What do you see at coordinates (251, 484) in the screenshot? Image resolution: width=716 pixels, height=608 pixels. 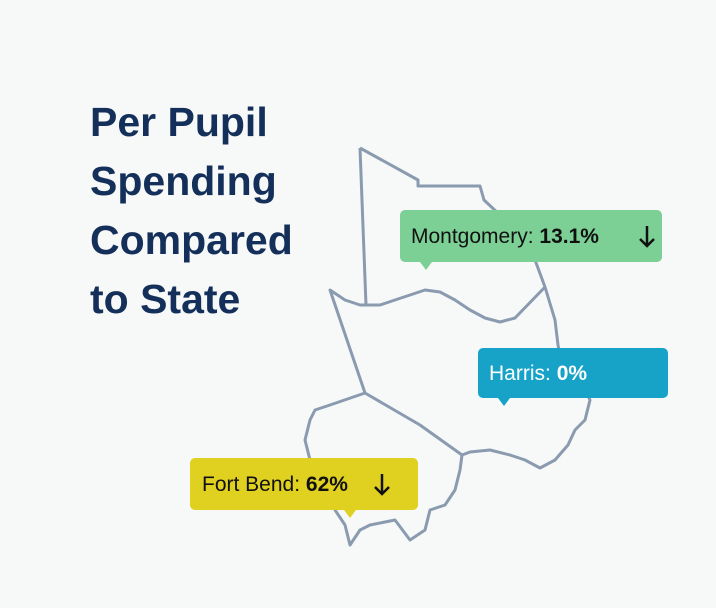 I see `county-name: Fort Bend:` at bounding box center [251, 484].